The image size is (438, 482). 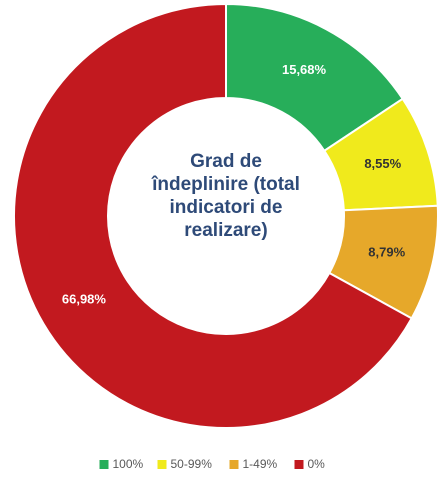 I want to click on data-label: 8,55%, so click(x=382, y=163).